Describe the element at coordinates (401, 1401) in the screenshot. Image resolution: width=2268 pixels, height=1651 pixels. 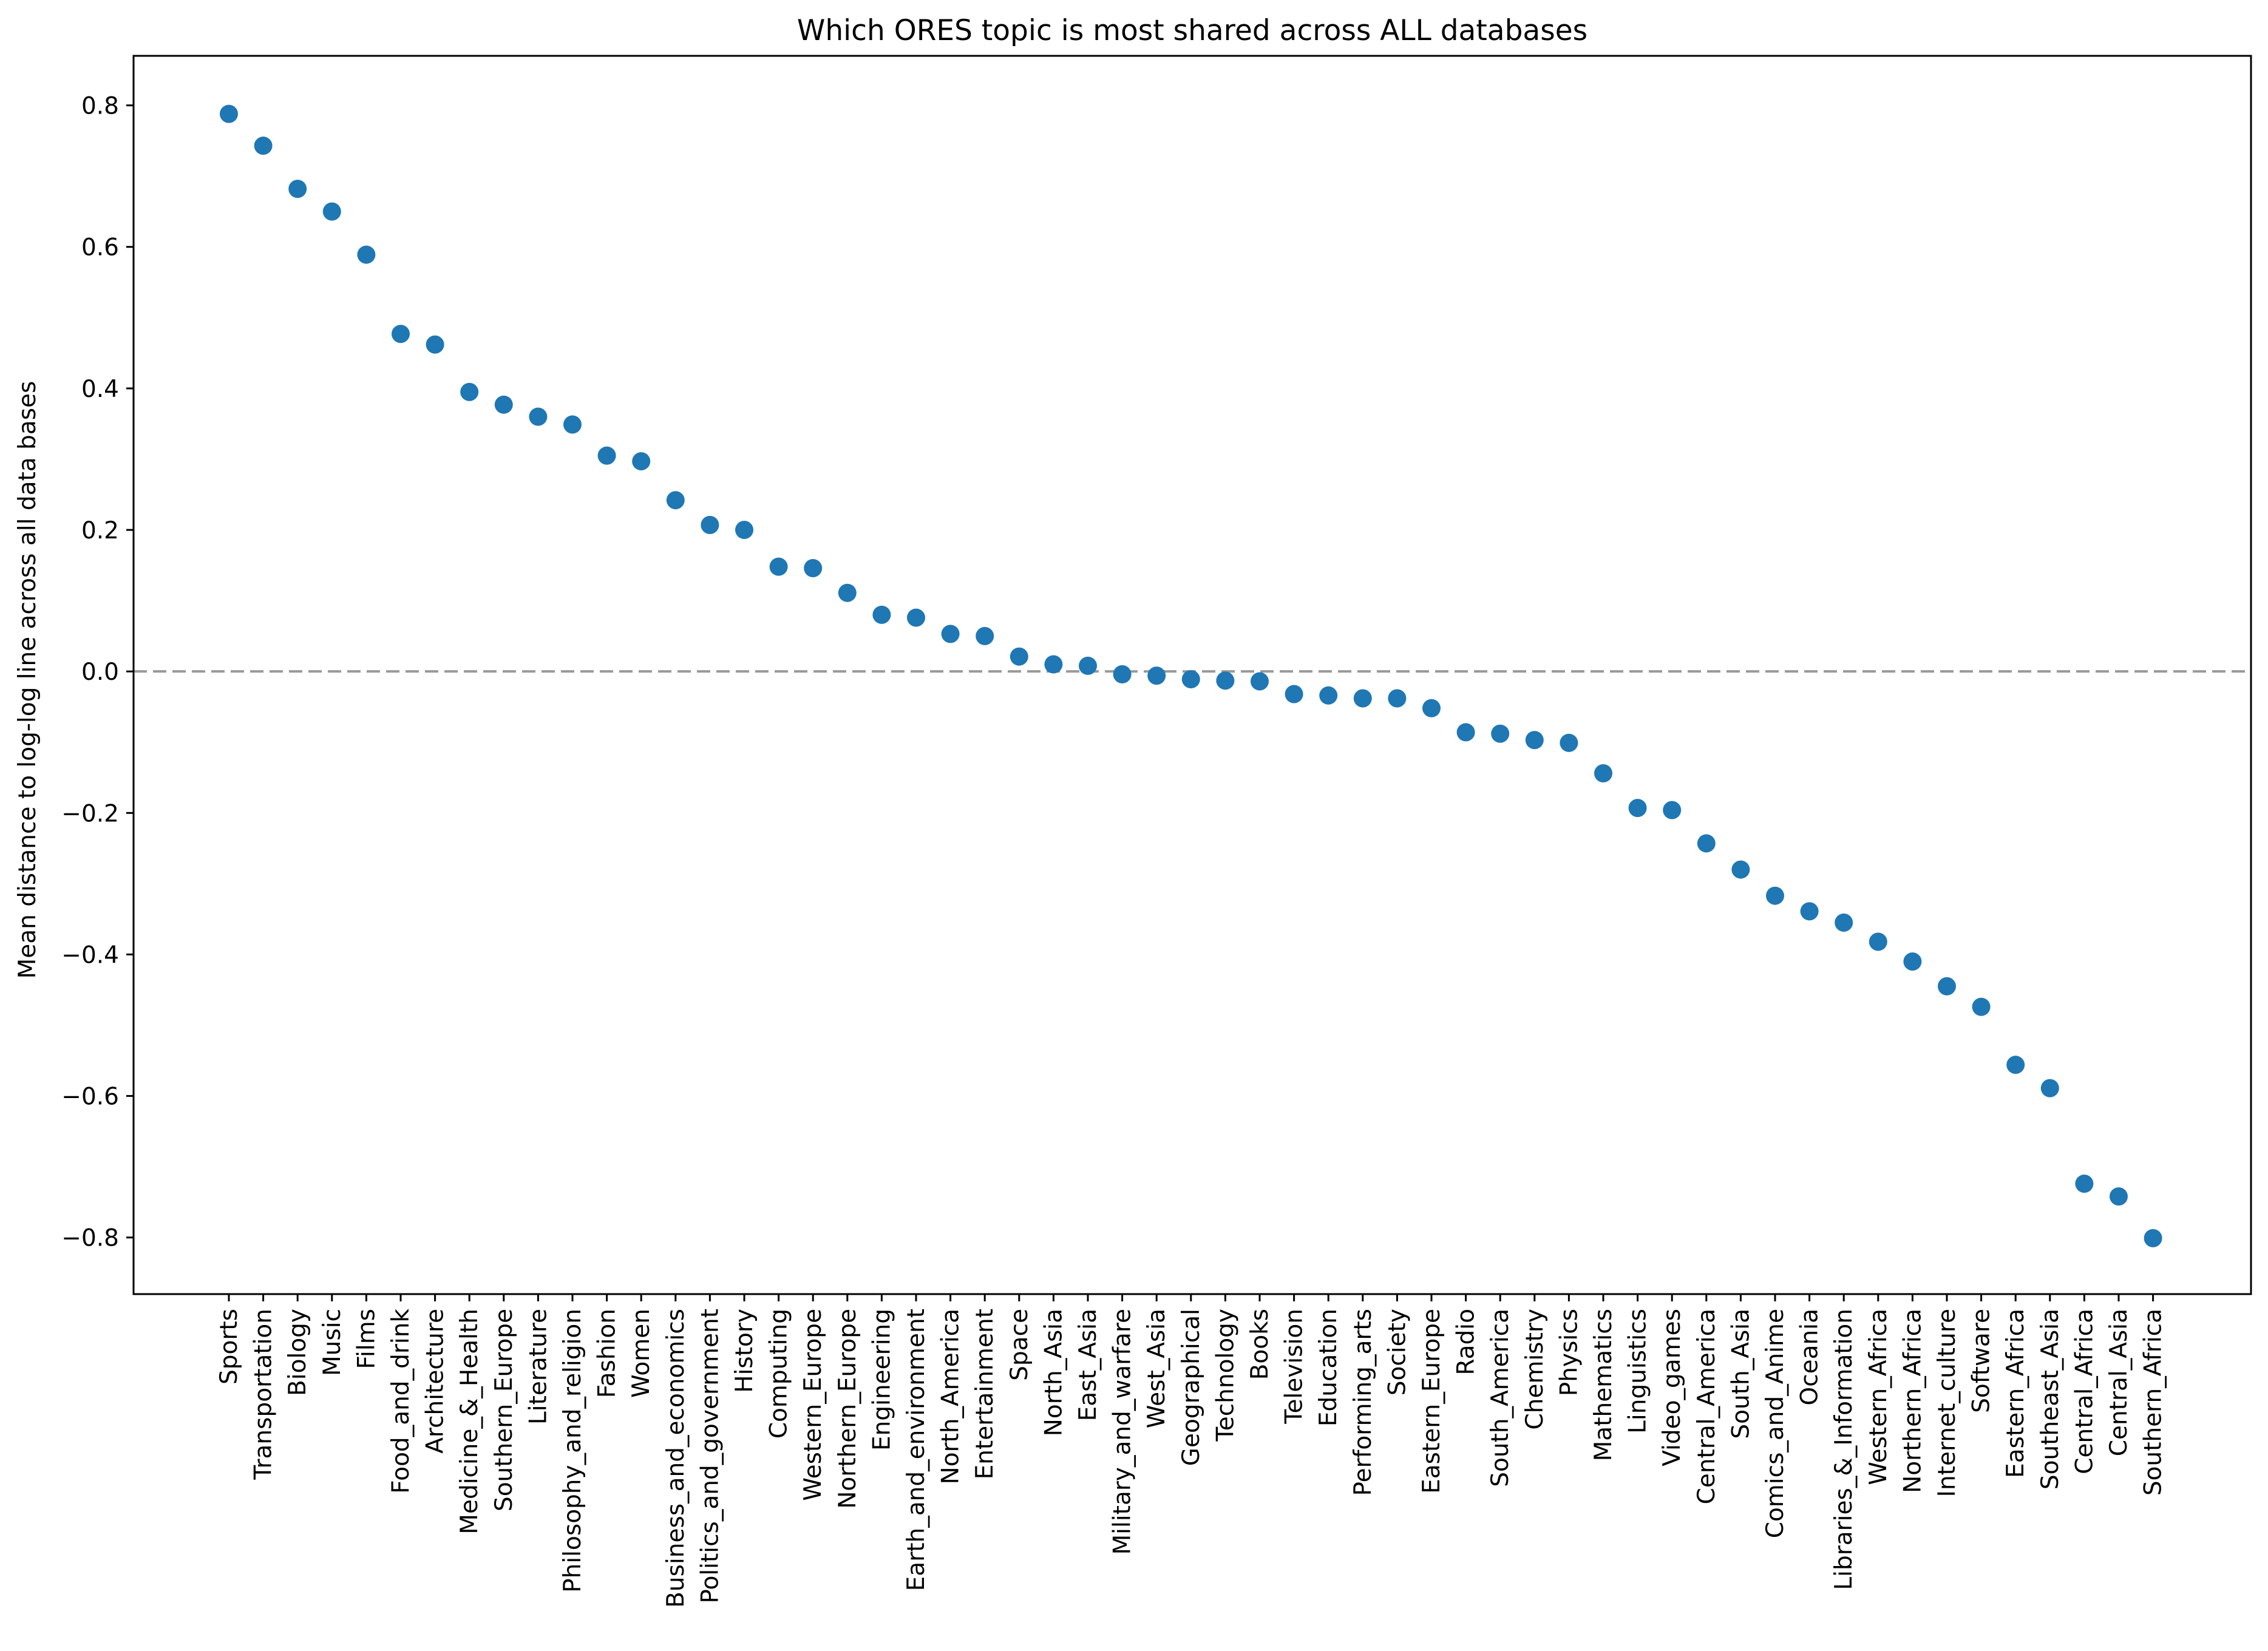
I see `x-tick-label: Food_and_drink` at that location.